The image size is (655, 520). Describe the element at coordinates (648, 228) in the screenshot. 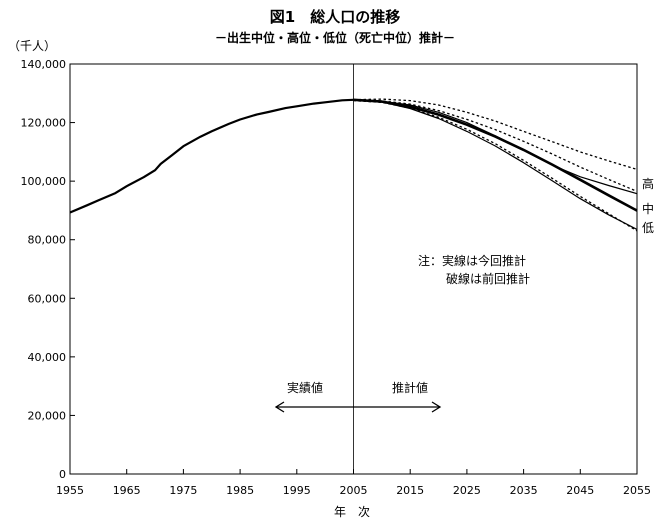

I see `series-end-label: 低` at that location.